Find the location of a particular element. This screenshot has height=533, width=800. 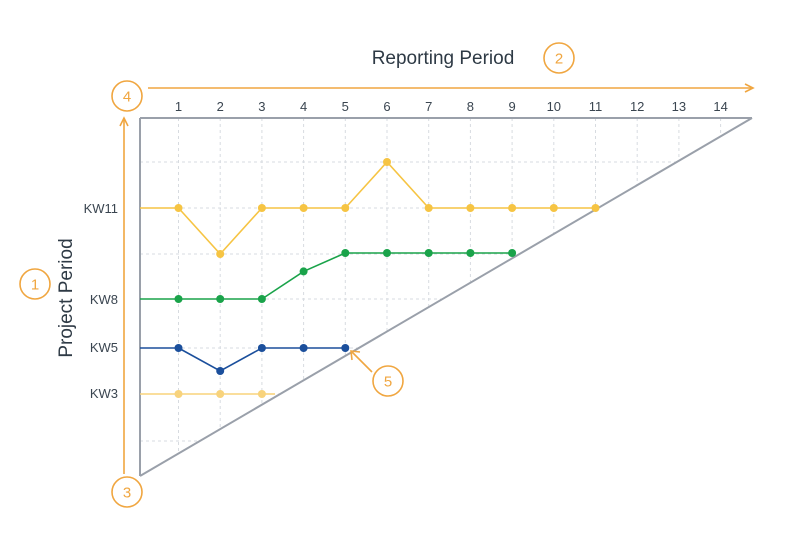

x-tick-label: 14 is located at coordinates (720, 106).